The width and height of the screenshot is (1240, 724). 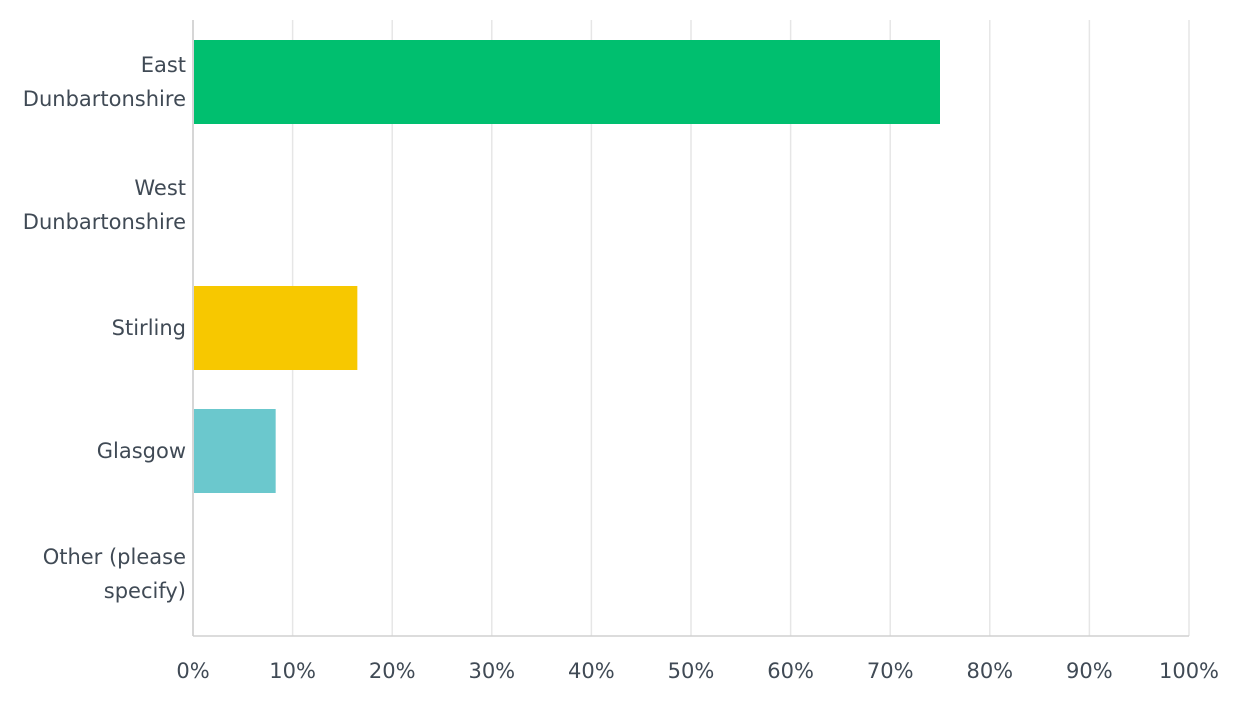 I want to click on x-tick-label: 90%, so click(x=1089, y=671).